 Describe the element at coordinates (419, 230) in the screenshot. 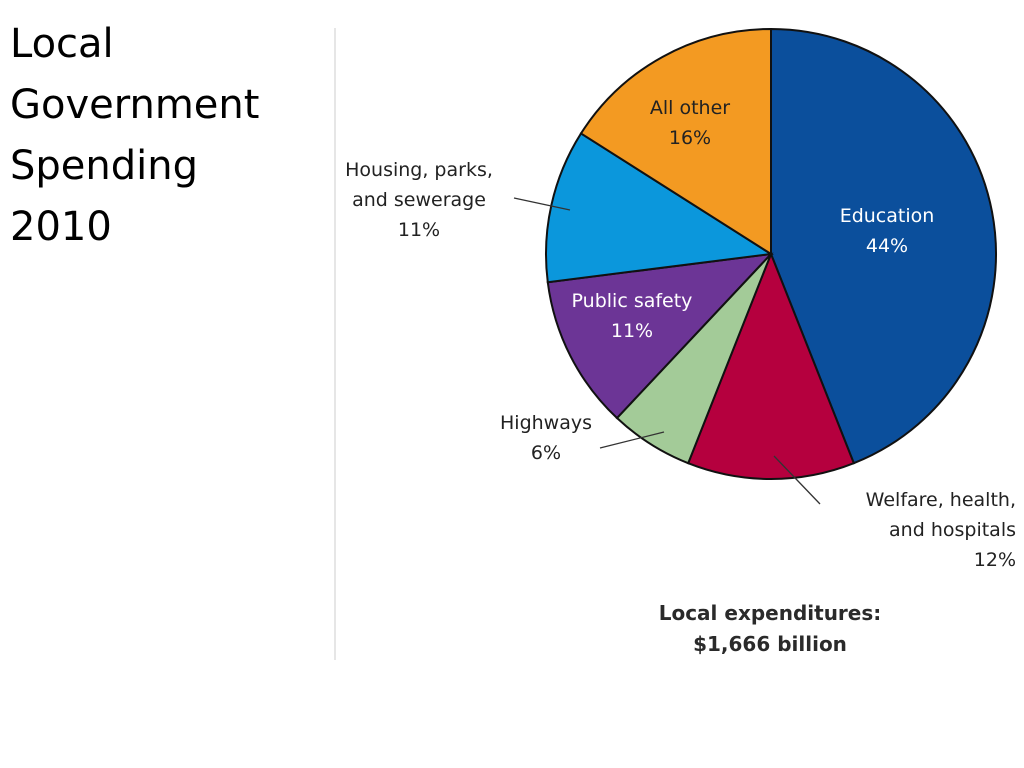

I see `slice-value-label-4: 11%` at that location.